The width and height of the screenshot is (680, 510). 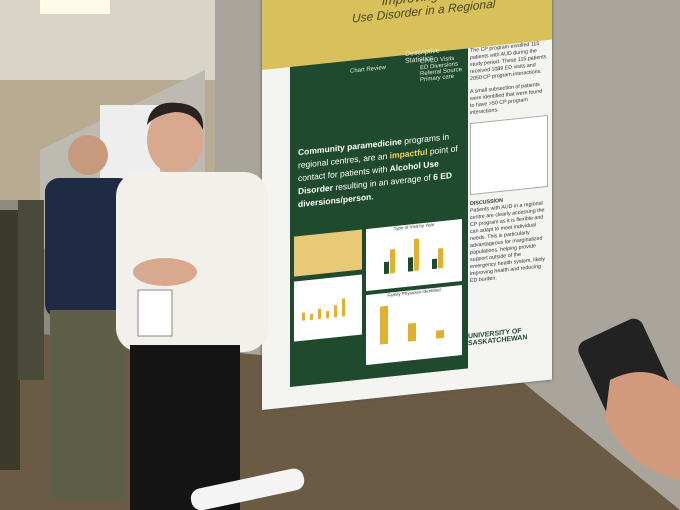 I want to click on chart-panel, so click(x=328, y=308).